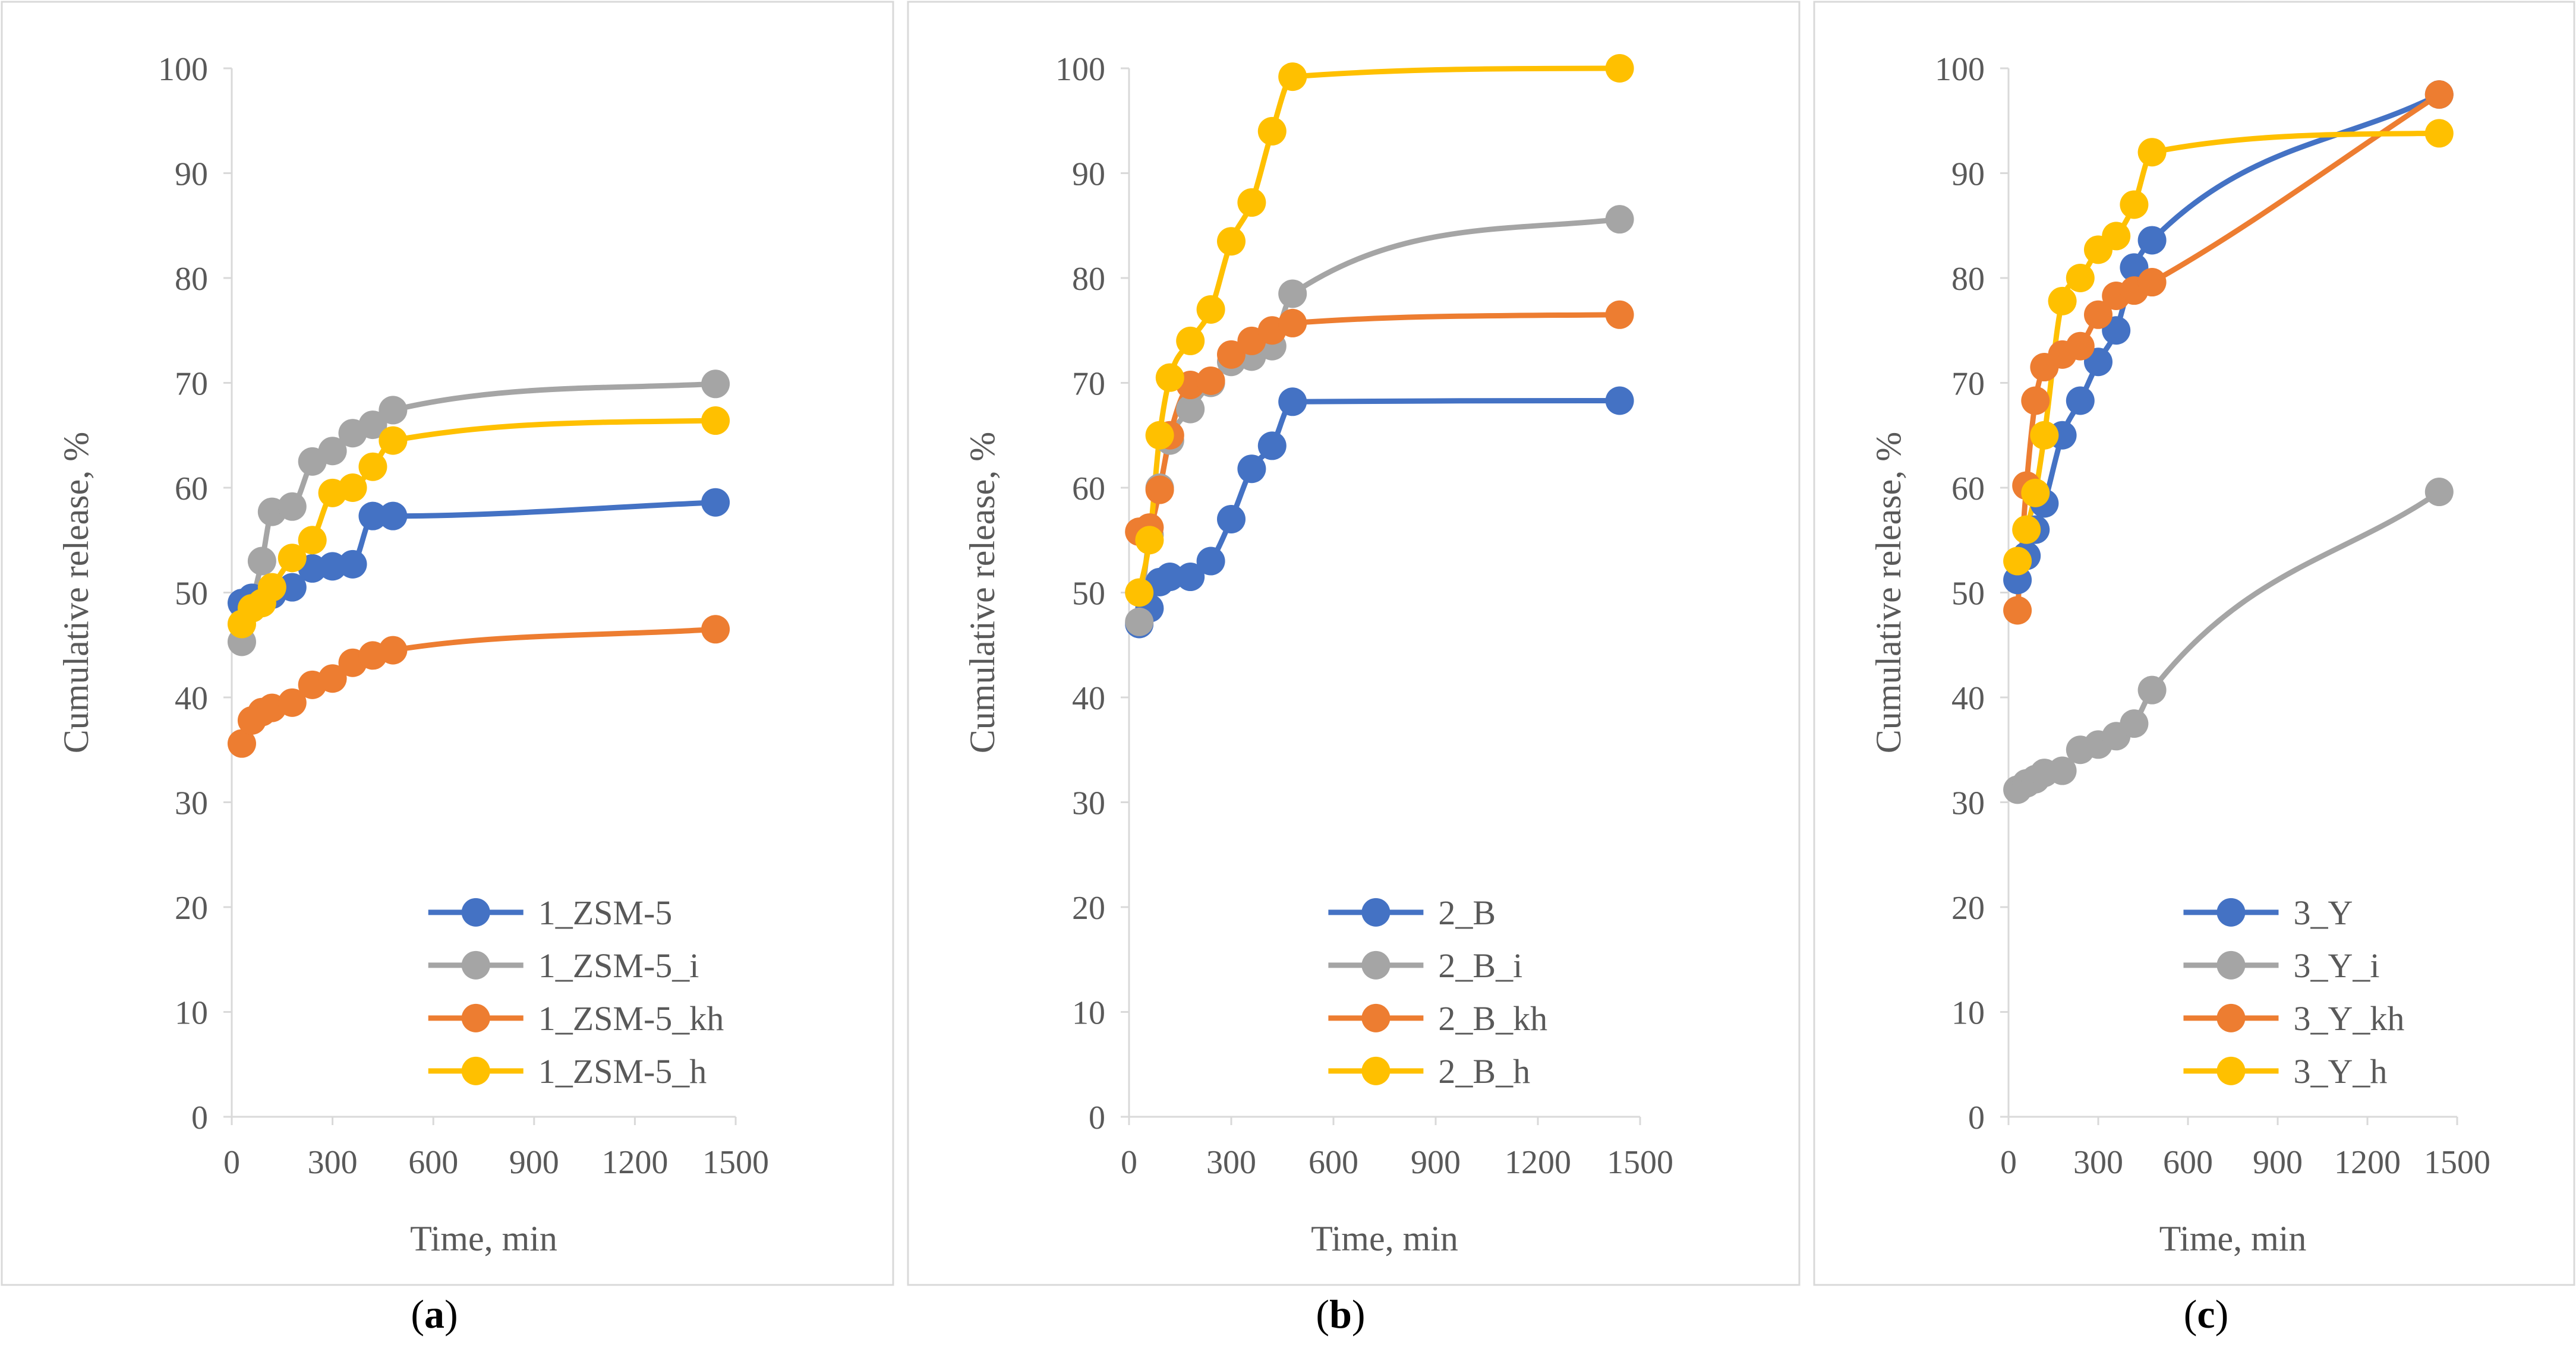 The width and height of the screenshot is (2576, 1355). Describe the element at coordinates (622, 1071) in the screenshot. I see `legend-label: 1_ZSM-5_h` at that location.